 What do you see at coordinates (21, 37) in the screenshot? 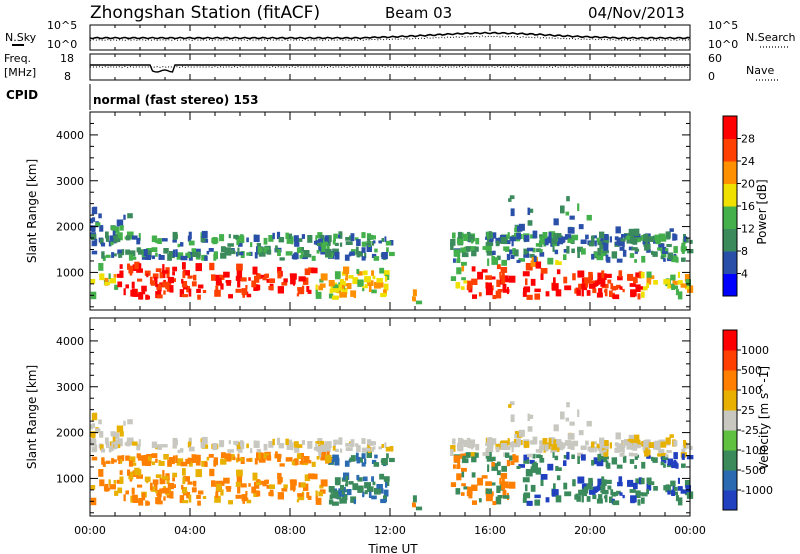
I see `noise-left-label: N.Sky` at bounding box center [21, 37].